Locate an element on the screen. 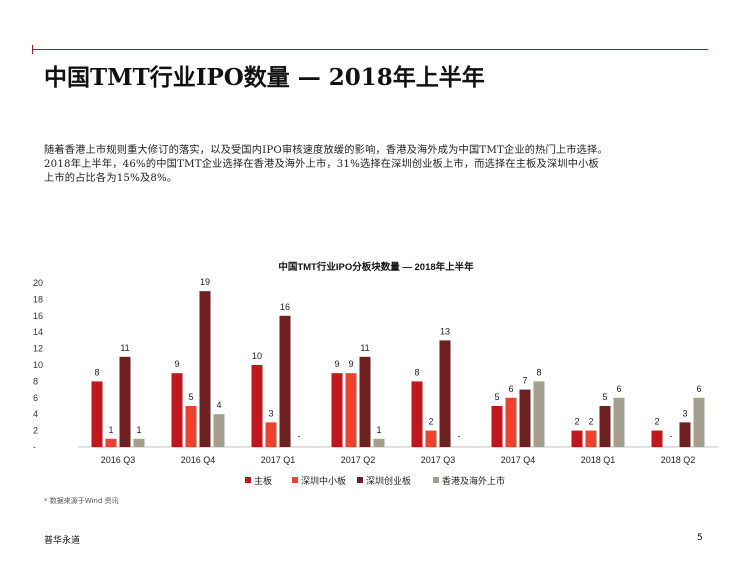 The height and width of the screenshot is (563, 750). brand-name: 普华永道 is located at coordinates (62, 541).